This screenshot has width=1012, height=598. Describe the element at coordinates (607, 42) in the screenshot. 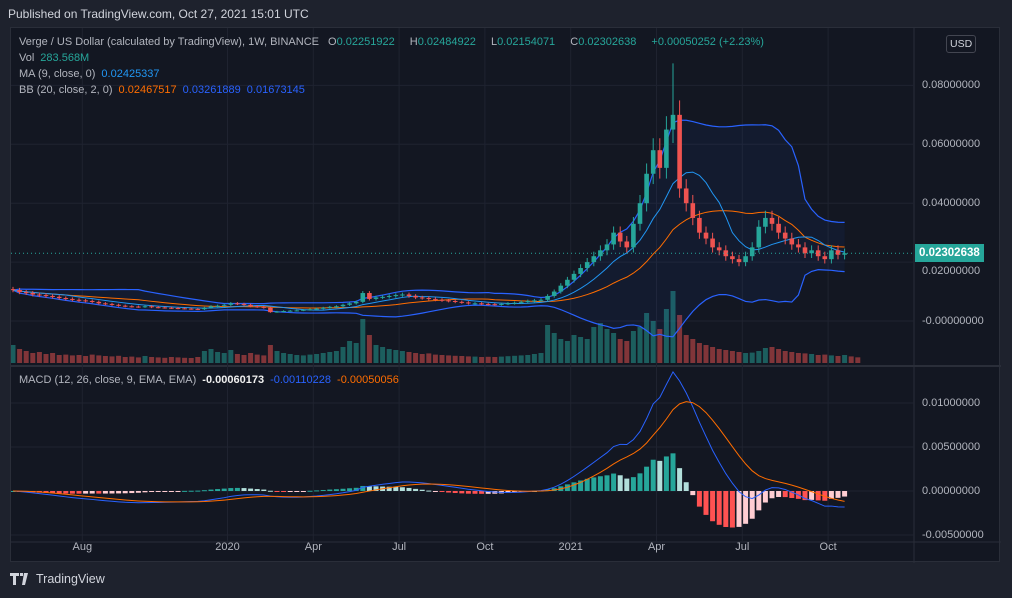

I see `c-value: 0.02302638` at that location.